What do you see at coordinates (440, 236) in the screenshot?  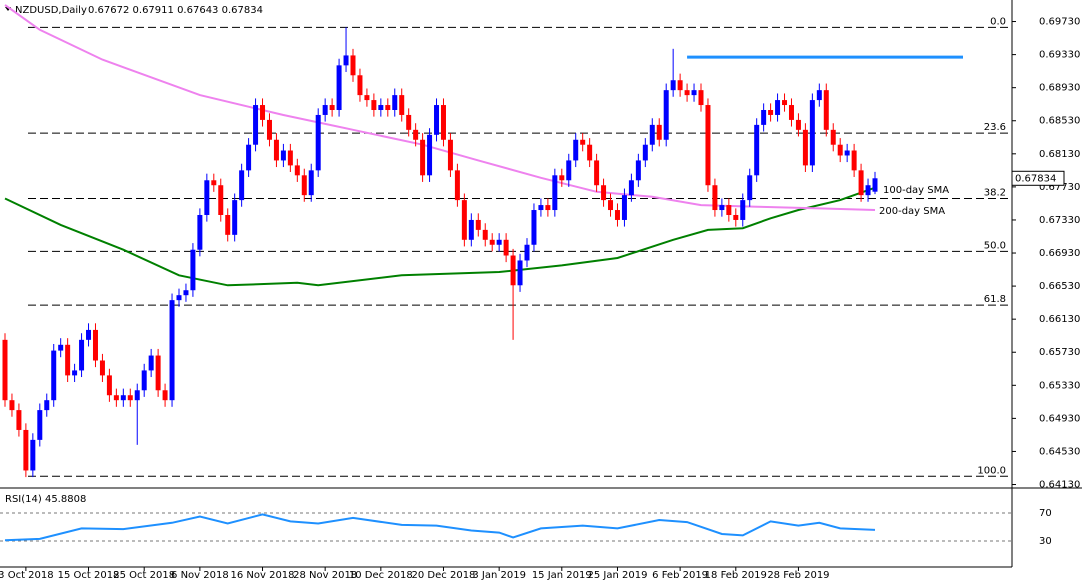 I see `sma-line` at bounding box center [440, 236].